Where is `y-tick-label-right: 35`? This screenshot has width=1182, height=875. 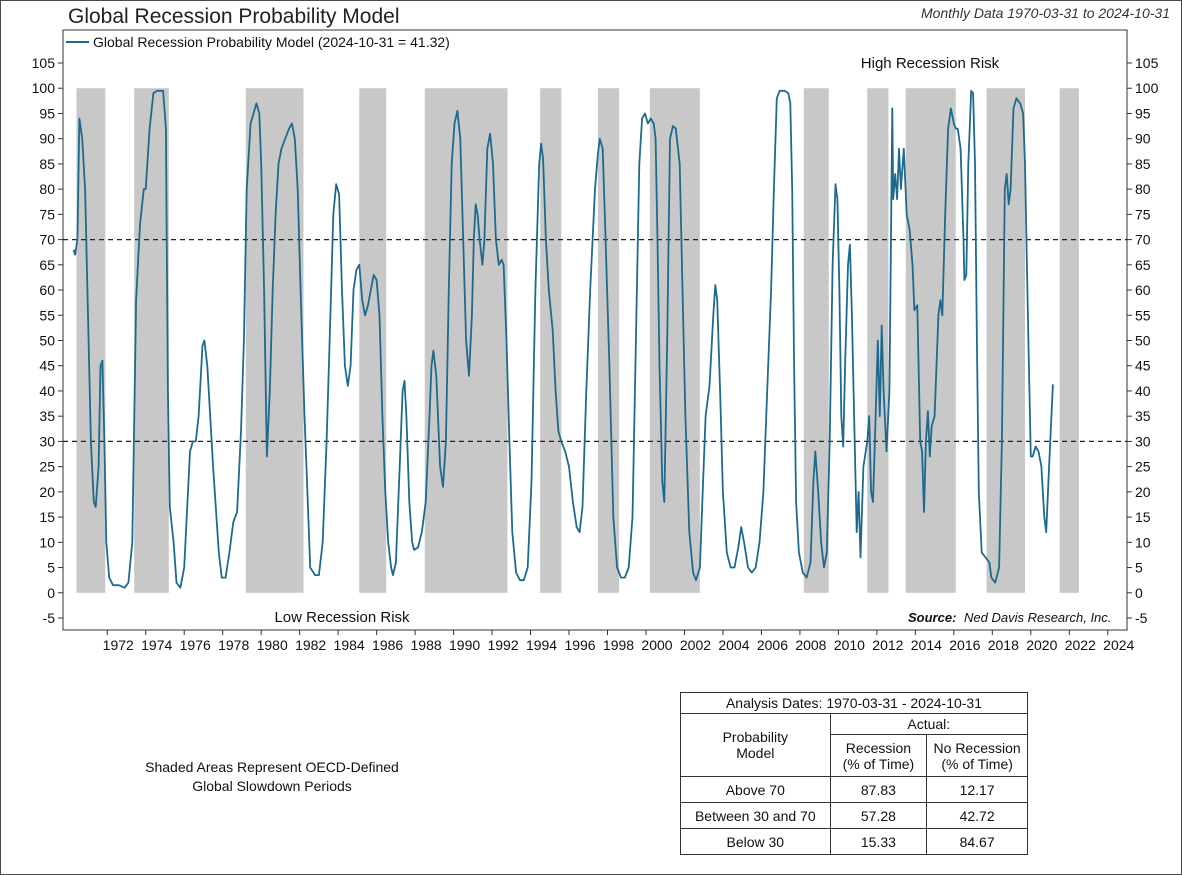
y-tick-label-right: 35 is located at coordinates (1143, 416).